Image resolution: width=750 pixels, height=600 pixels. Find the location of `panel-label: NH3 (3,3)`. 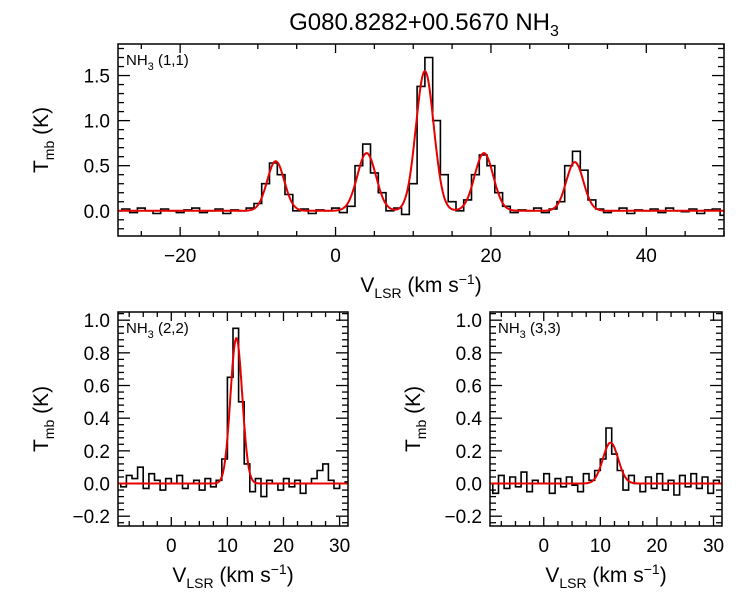

panel-label: NH3 (3,3) is located at coordinates (529, 330).